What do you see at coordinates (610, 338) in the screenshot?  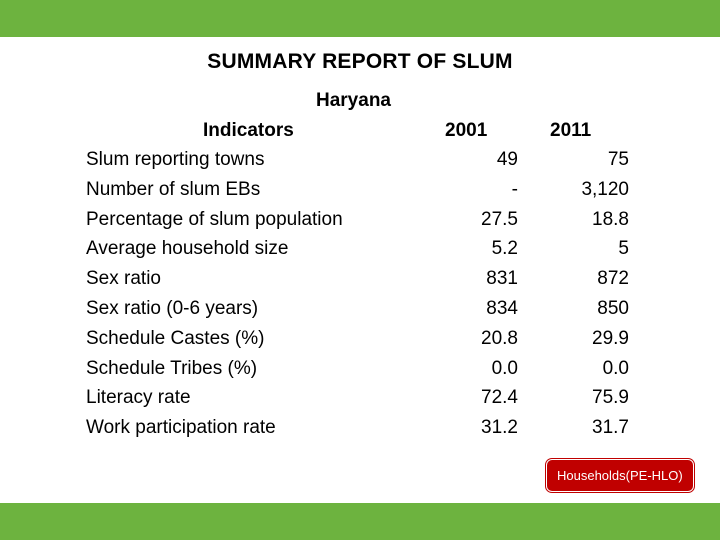 I see `value-2011: 29.9` at bounding box center [610, 338].